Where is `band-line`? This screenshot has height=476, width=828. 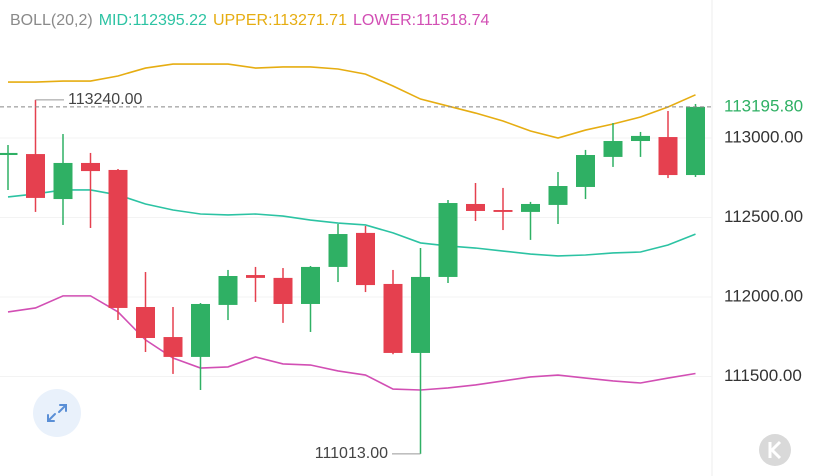 band-line is located at coordinates (352, 101).